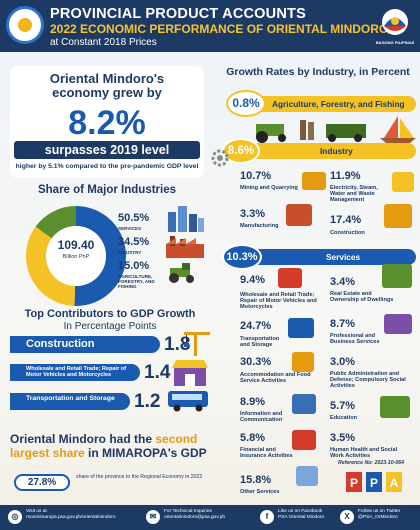 This screenshot has height=530, width=420. What do you see at coordinates (253, 280) in the screenshot?
I see `wholesale-growth-pct: 9.4%` at bounding box center [253, 280].